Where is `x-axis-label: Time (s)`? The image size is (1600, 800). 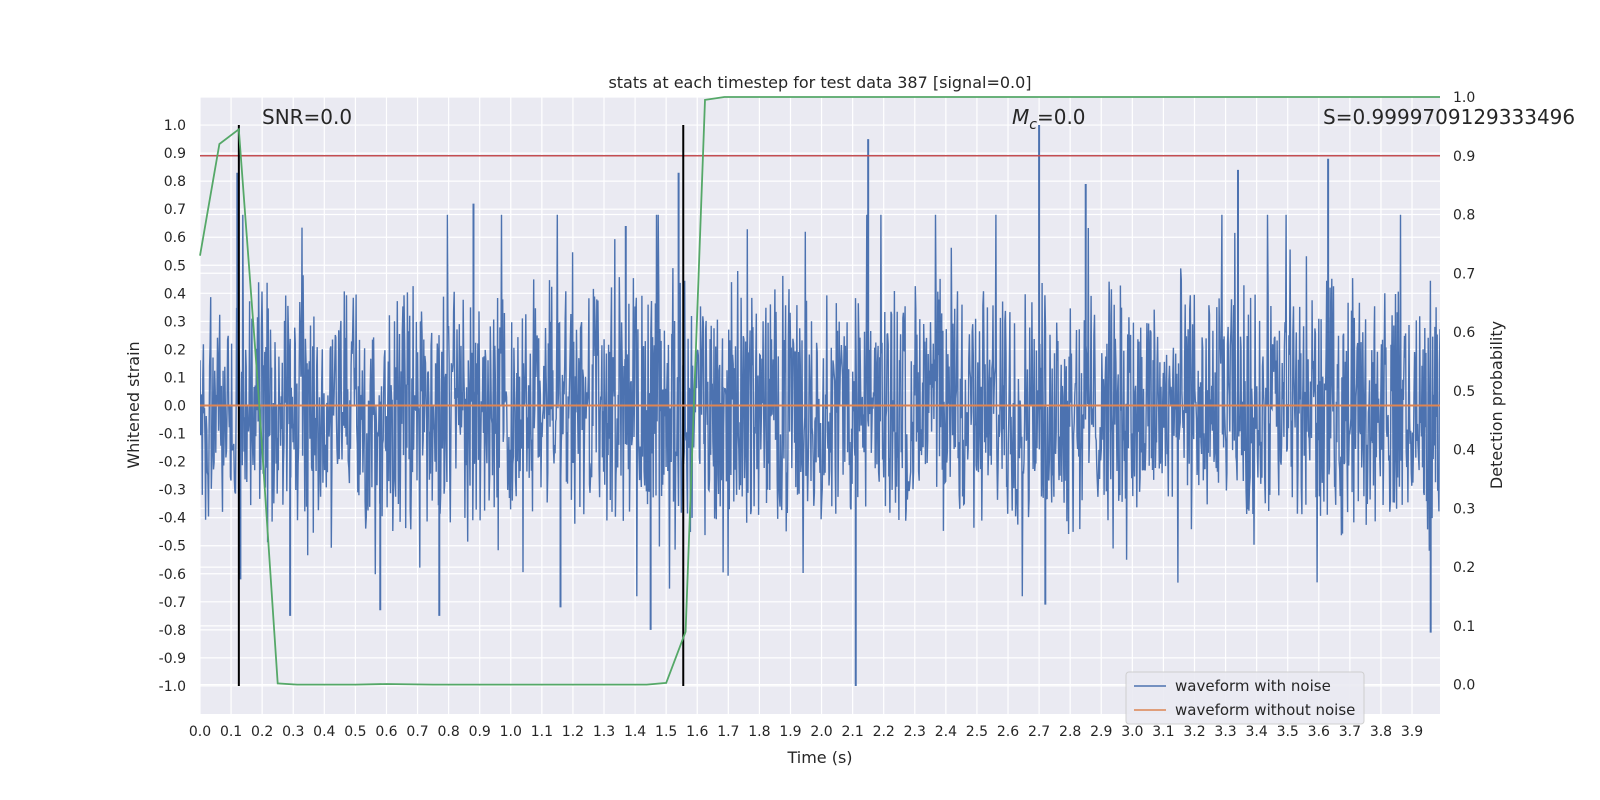 x-axis-label: Time (s) is located at coordinates (819, 757).